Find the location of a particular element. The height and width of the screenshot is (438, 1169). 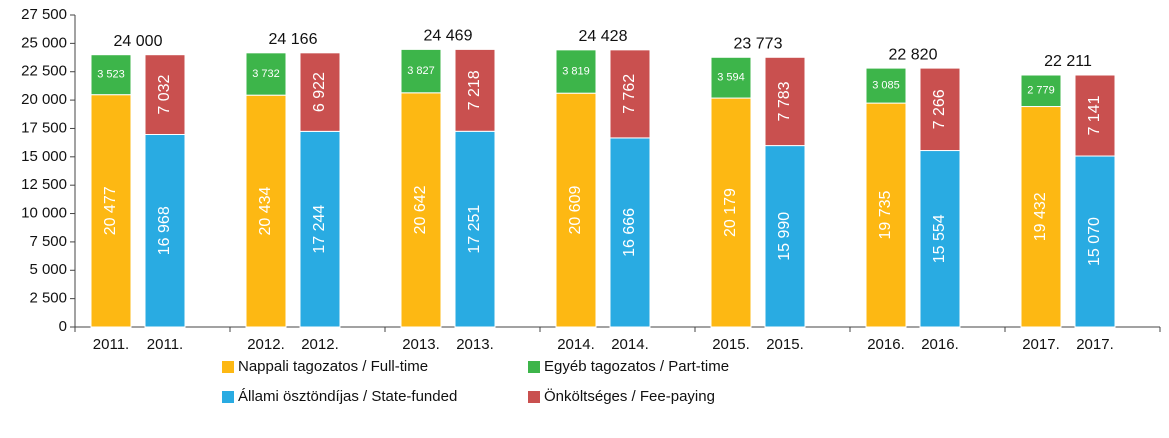

value-label: 17 244 is located at coordinates (319, 229).